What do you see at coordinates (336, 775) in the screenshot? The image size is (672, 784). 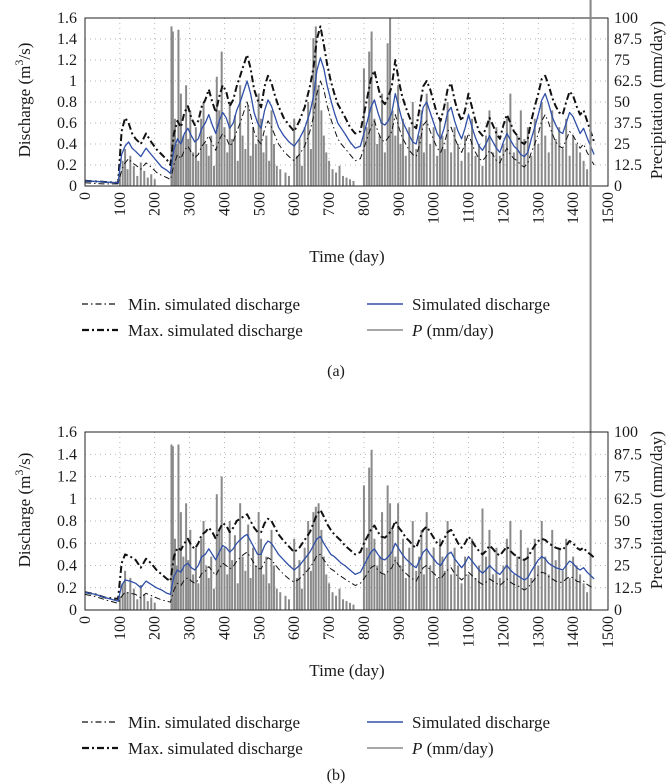 I see `panel-label-b: (b)` at bounding box center [336, 775].